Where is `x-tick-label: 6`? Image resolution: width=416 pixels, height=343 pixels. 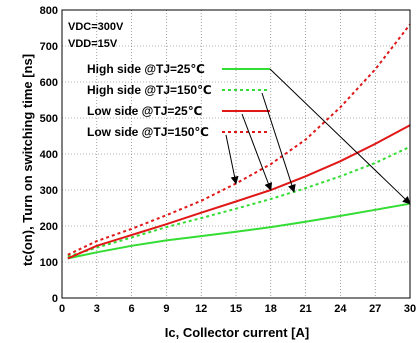
x-tick-label: 6 is located at coordinates (132, 309).